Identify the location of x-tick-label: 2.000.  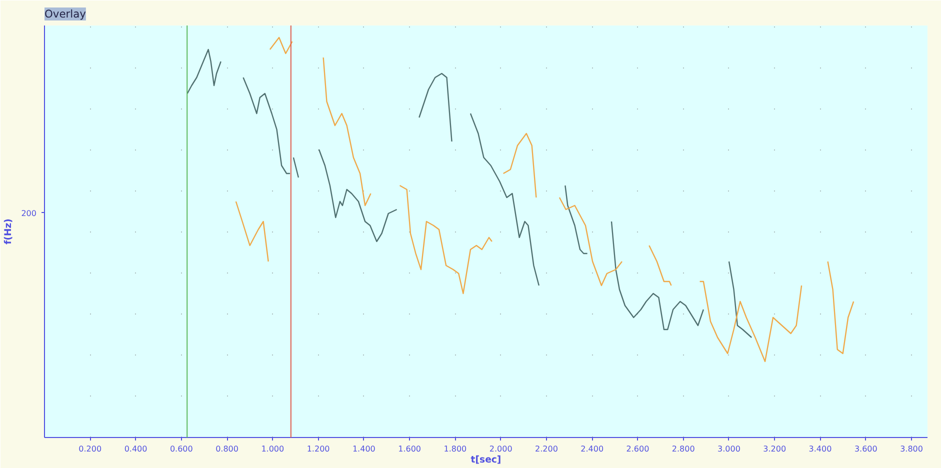
(500, 449).